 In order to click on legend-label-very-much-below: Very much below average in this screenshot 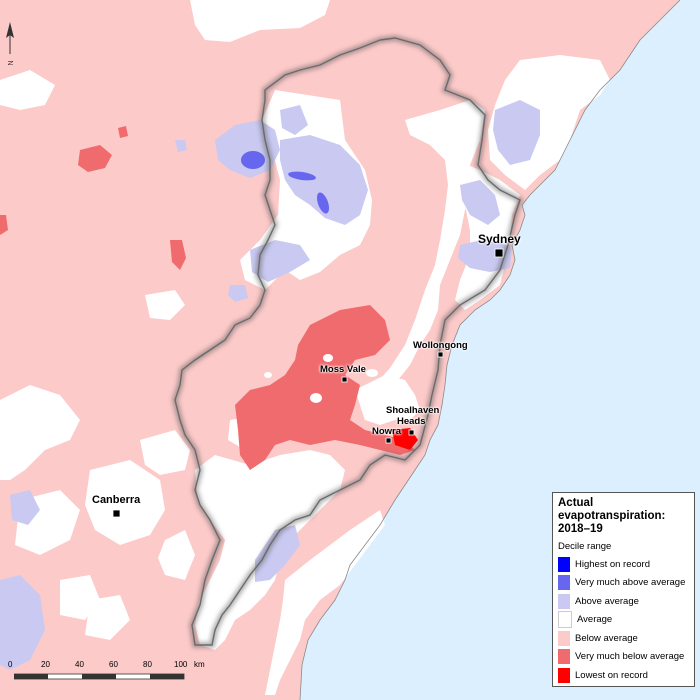, I will do `click(630, 657)`.